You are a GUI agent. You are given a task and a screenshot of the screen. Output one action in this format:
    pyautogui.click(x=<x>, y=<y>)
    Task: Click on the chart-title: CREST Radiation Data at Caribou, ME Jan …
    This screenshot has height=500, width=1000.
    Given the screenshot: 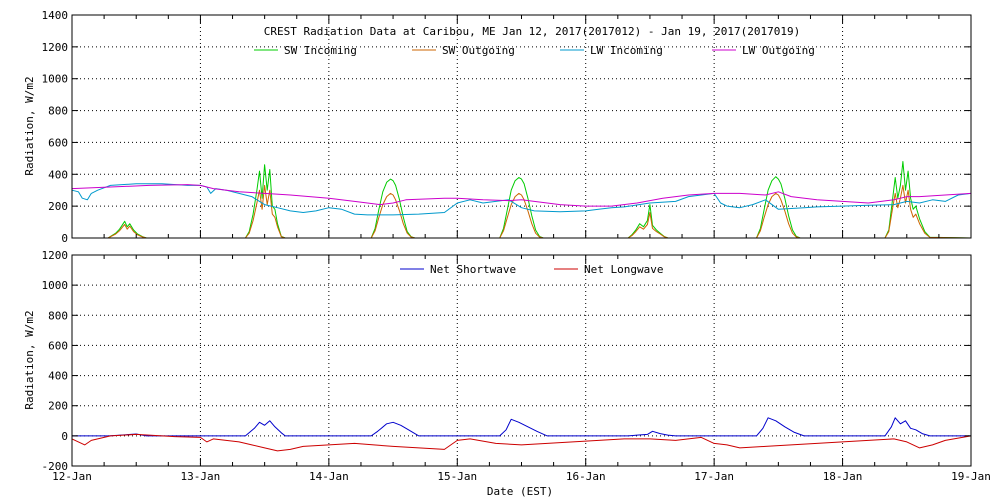 What is the action you would take?
    pyautogui.click(x=532, y=31)
    